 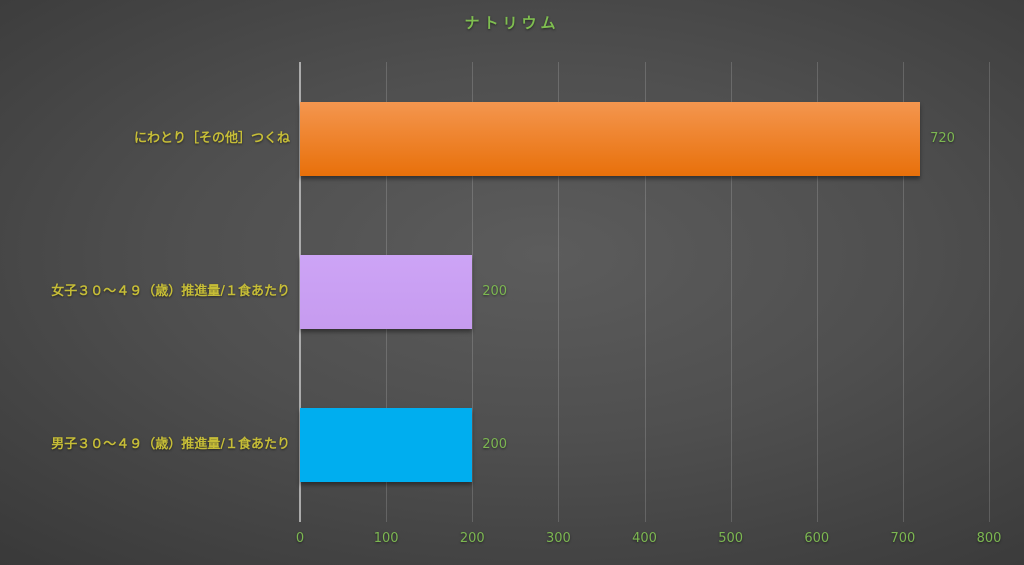 I want to click on value-label-2: 200, so click(x=495, y=445).